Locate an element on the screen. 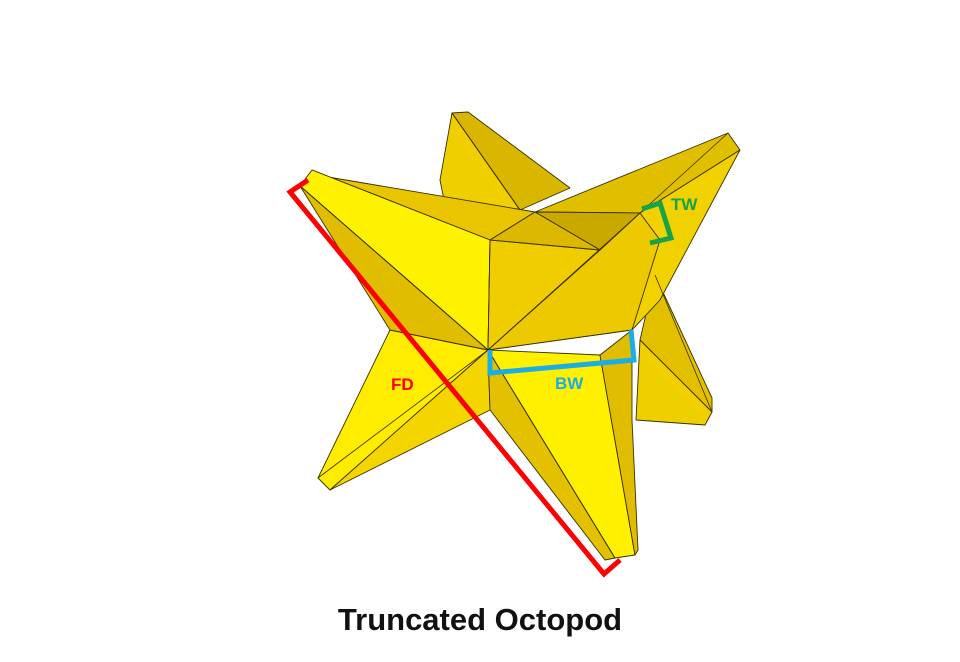 The width and height of the screenshot is (960, 662). tw-label: TW is located at coordinates (684, 204).